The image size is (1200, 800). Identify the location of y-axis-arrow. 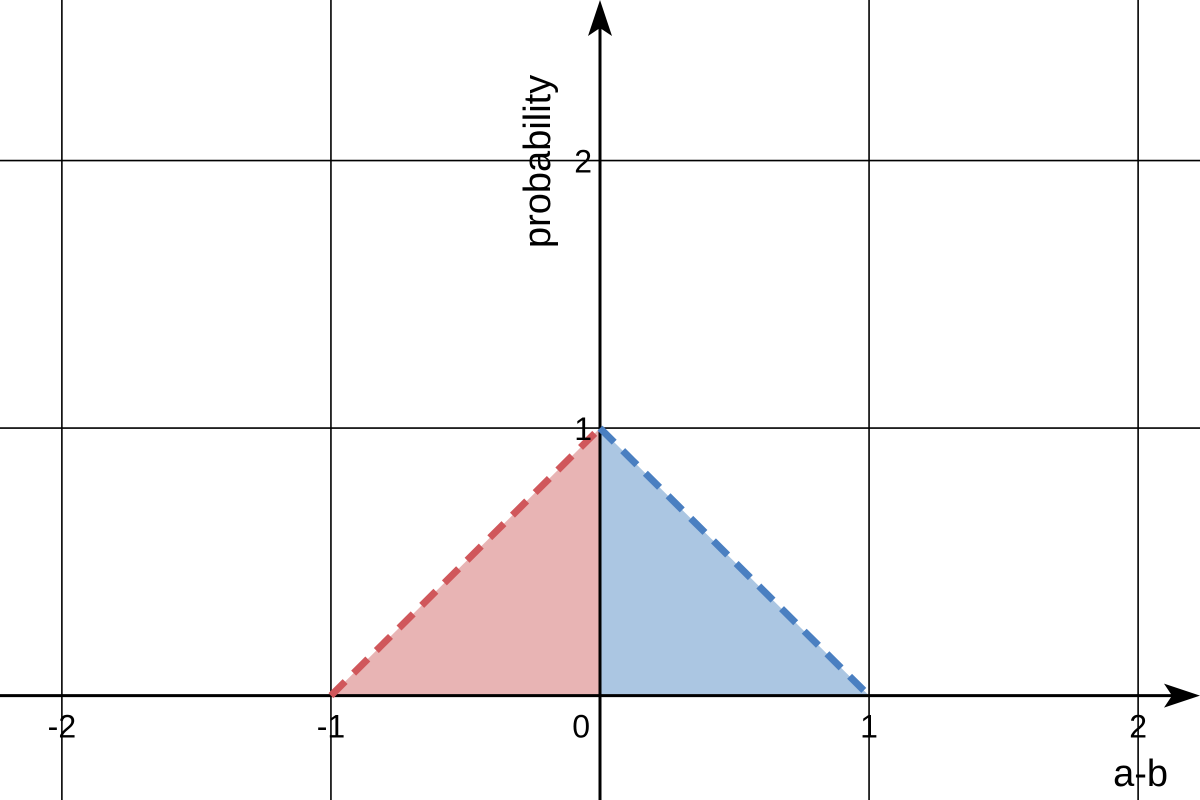
(600, 18).